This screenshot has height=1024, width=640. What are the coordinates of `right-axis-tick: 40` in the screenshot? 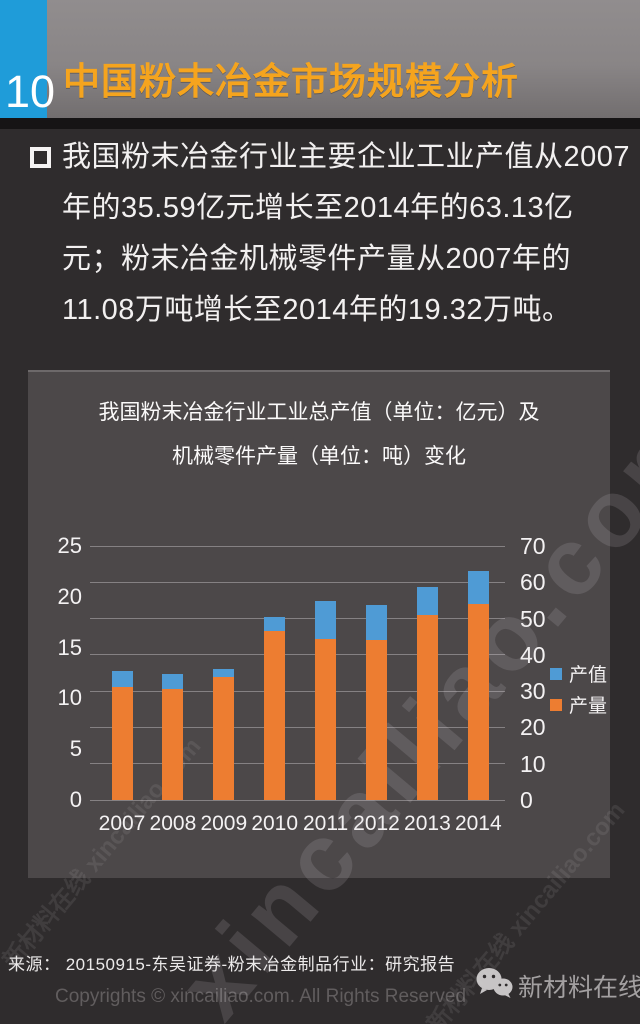 It's located at (533, 654).